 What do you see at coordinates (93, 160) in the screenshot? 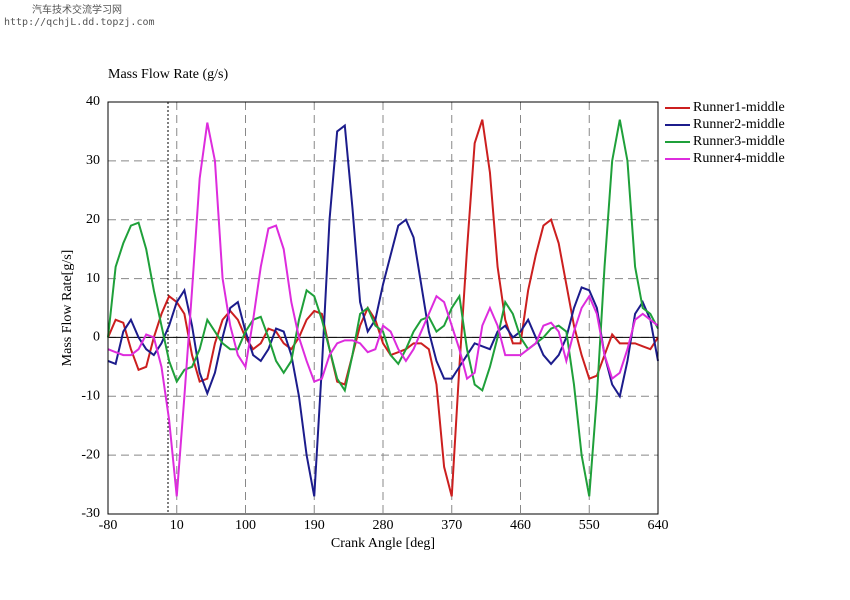
I see `y-tick-label: 30` at bounding box center [93, 160].